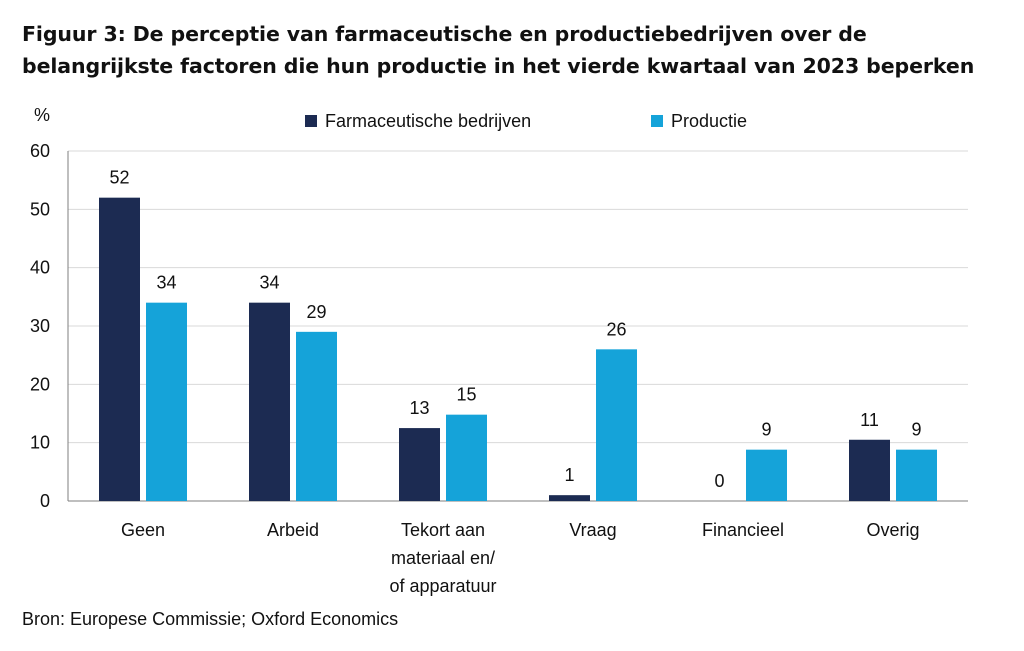 The width and height of the screenshot is (1024, 651). I want to click on y-tick-label: 40, so click(40, 268).